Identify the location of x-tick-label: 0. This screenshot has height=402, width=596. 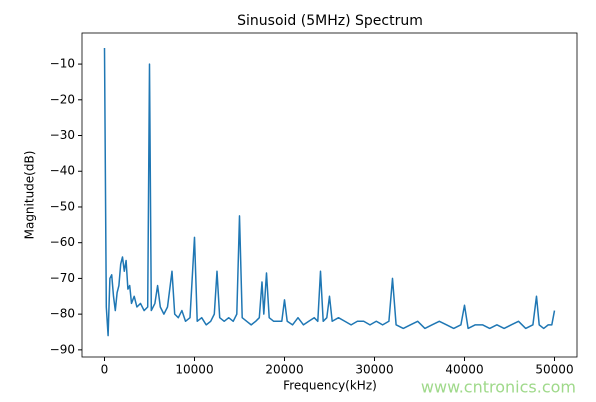
(105, 370).